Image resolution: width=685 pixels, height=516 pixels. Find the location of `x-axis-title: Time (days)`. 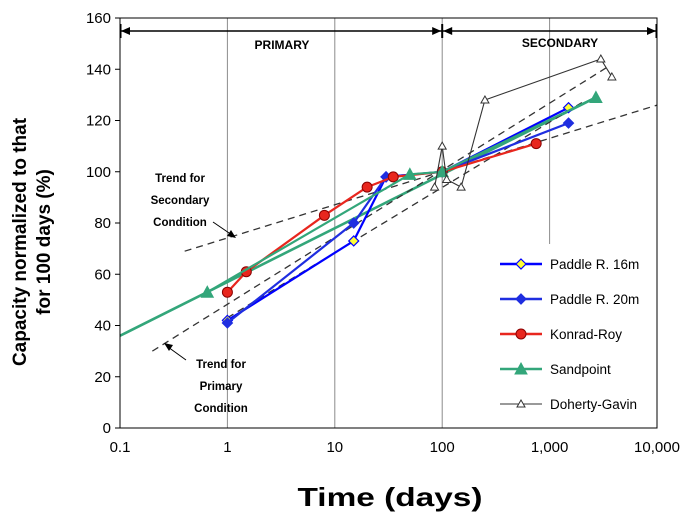

x-axis-title: Time (days) is located at coordinates (390, 497).